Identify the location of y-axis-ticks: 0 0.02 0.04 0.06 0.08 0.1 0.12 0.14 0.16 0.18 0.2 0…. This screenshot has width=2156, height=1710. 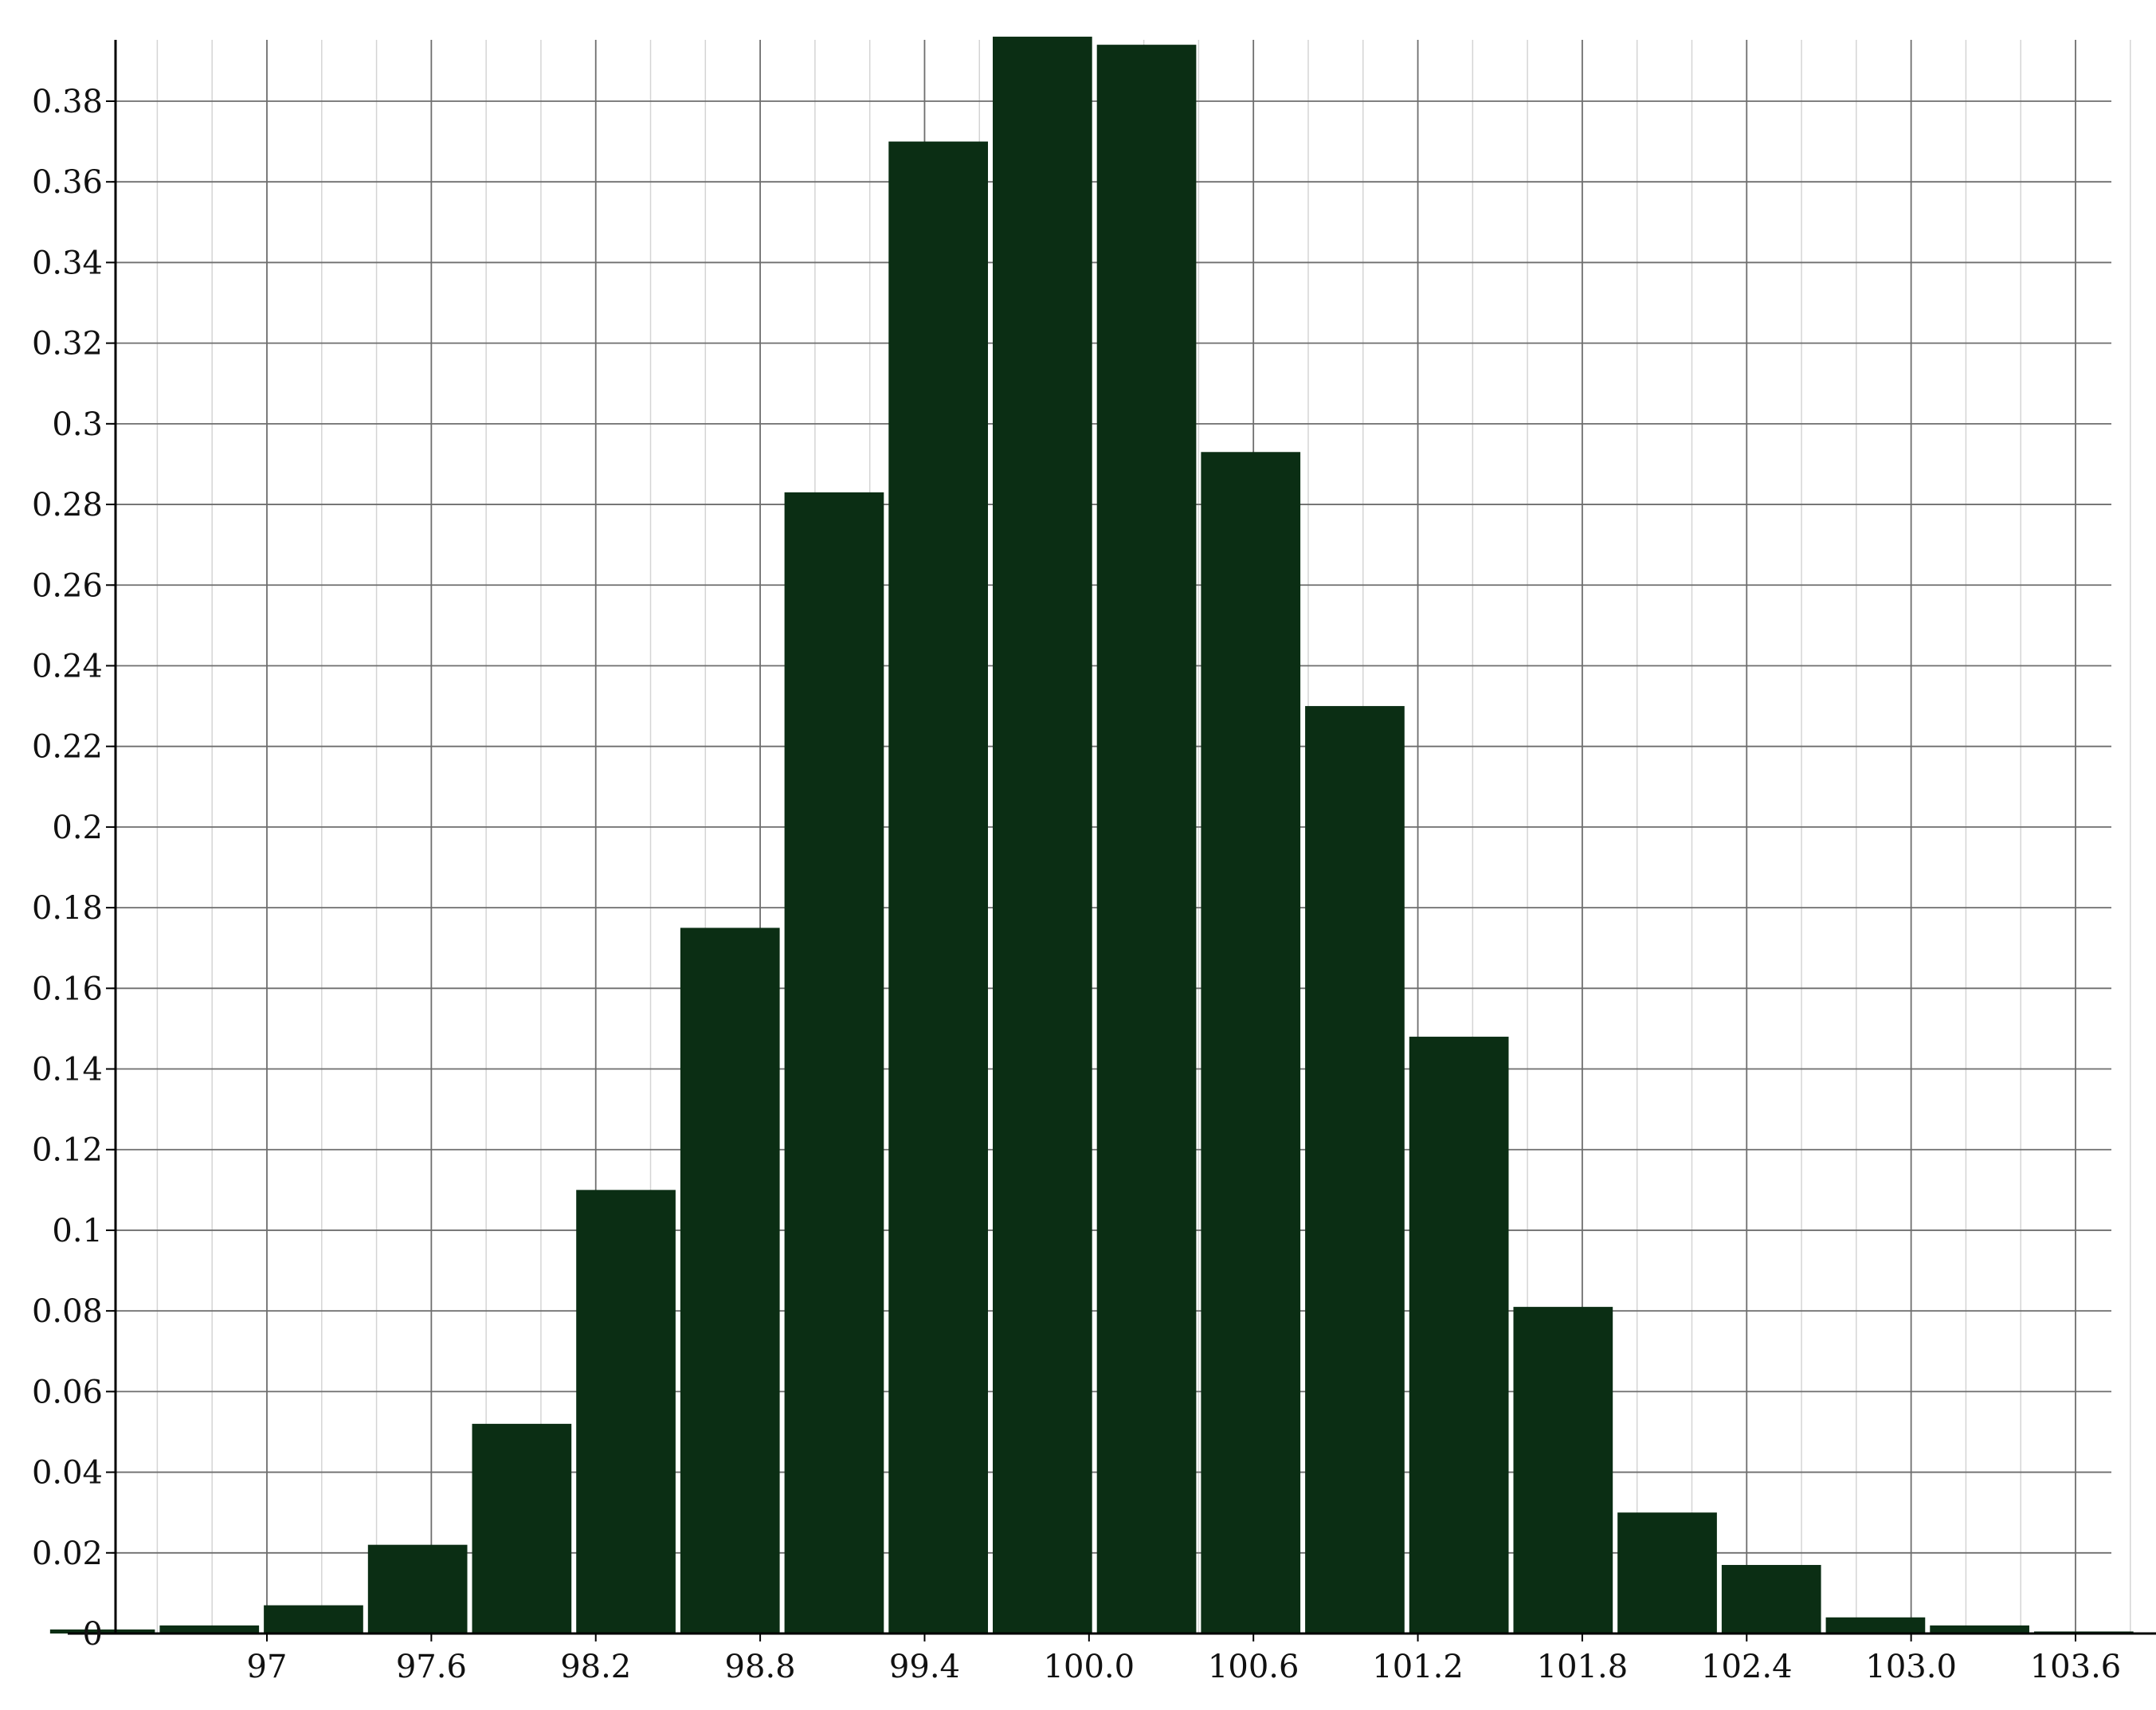
(74, 868).